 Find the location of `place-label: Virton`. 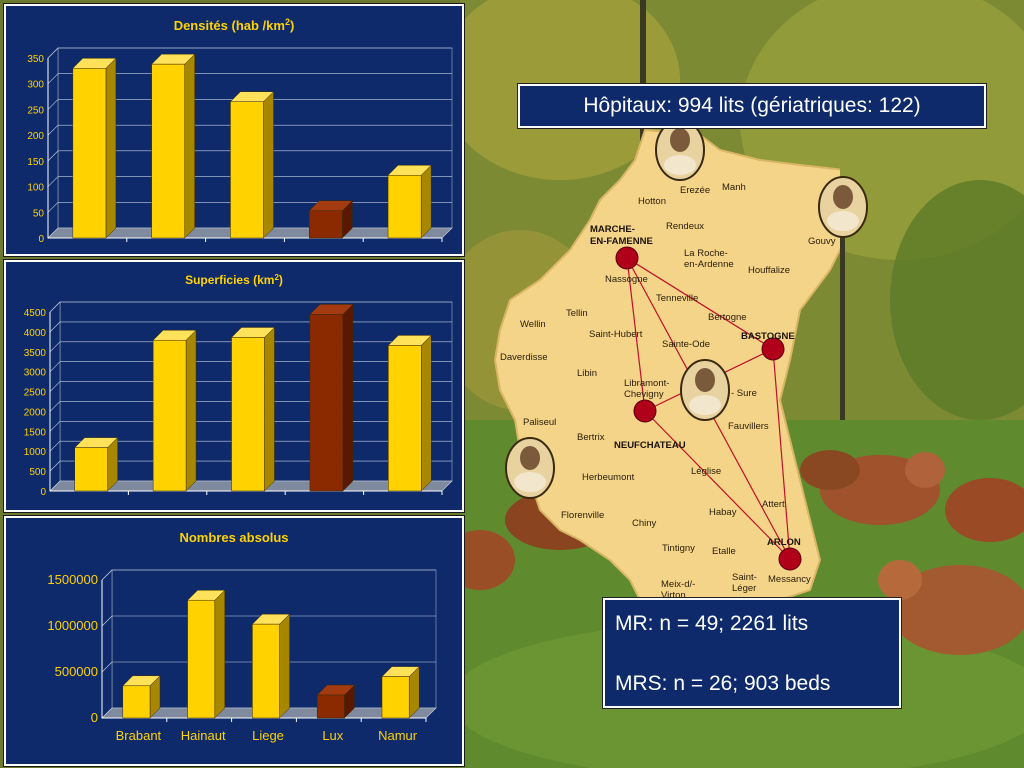

place-label: Virton is located at coordinates (673, 595).